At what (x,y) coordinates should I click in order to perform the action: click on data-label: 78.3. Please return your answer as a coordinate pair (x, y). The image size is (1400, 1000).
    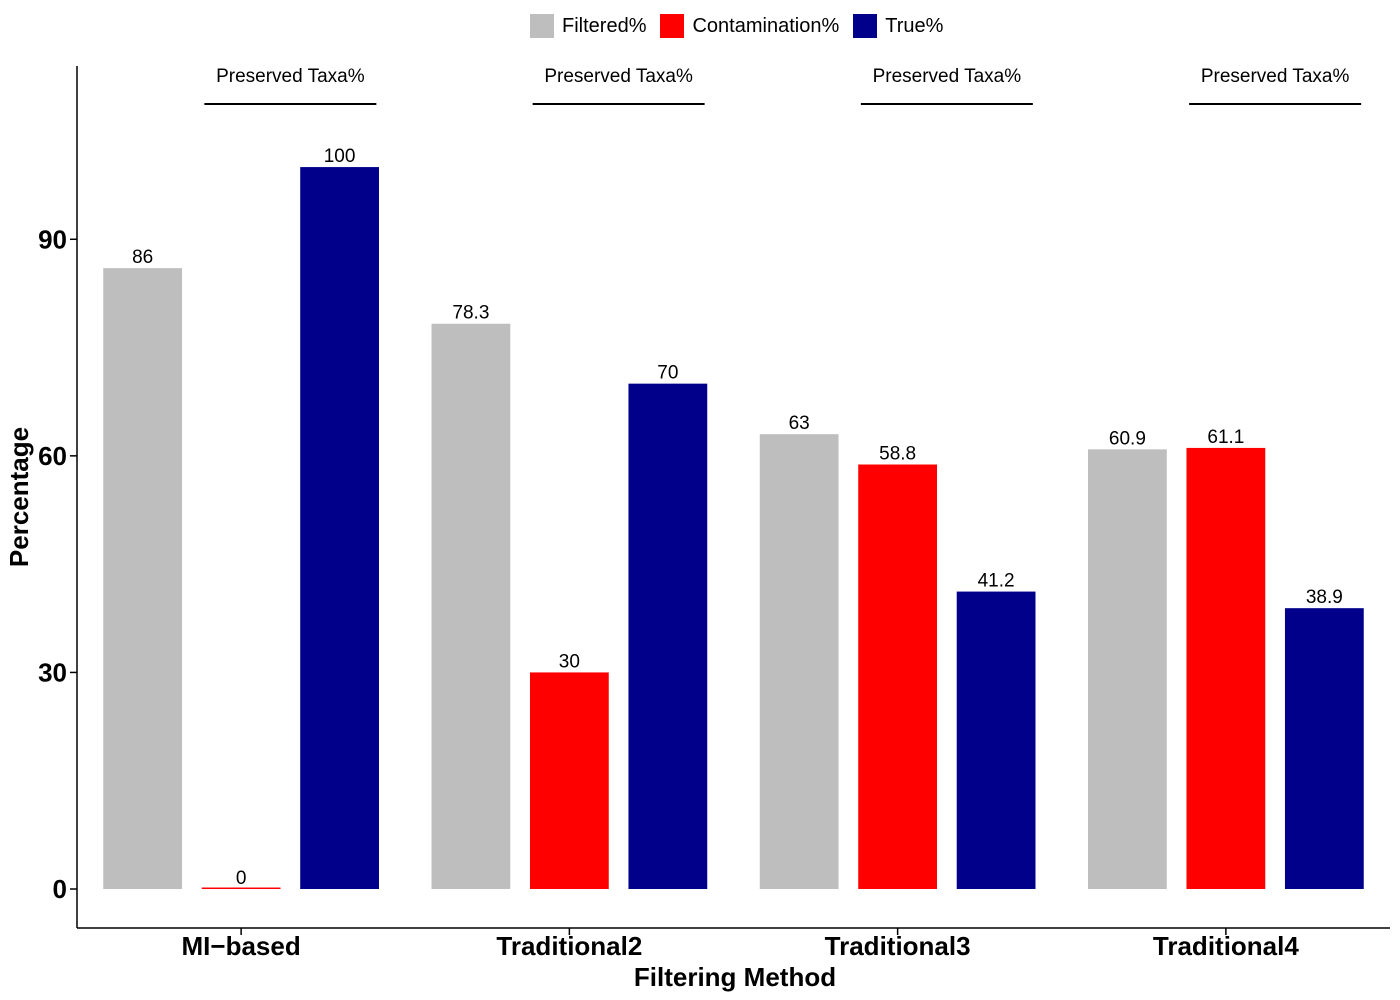
    Looking at the image, I should click on (470, 313).